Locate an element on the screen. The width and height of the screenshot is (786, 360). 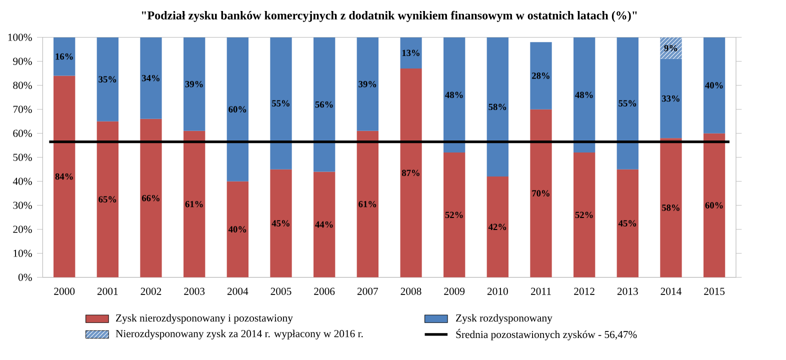
data-label: 35% is located at coordinates (107, 79).